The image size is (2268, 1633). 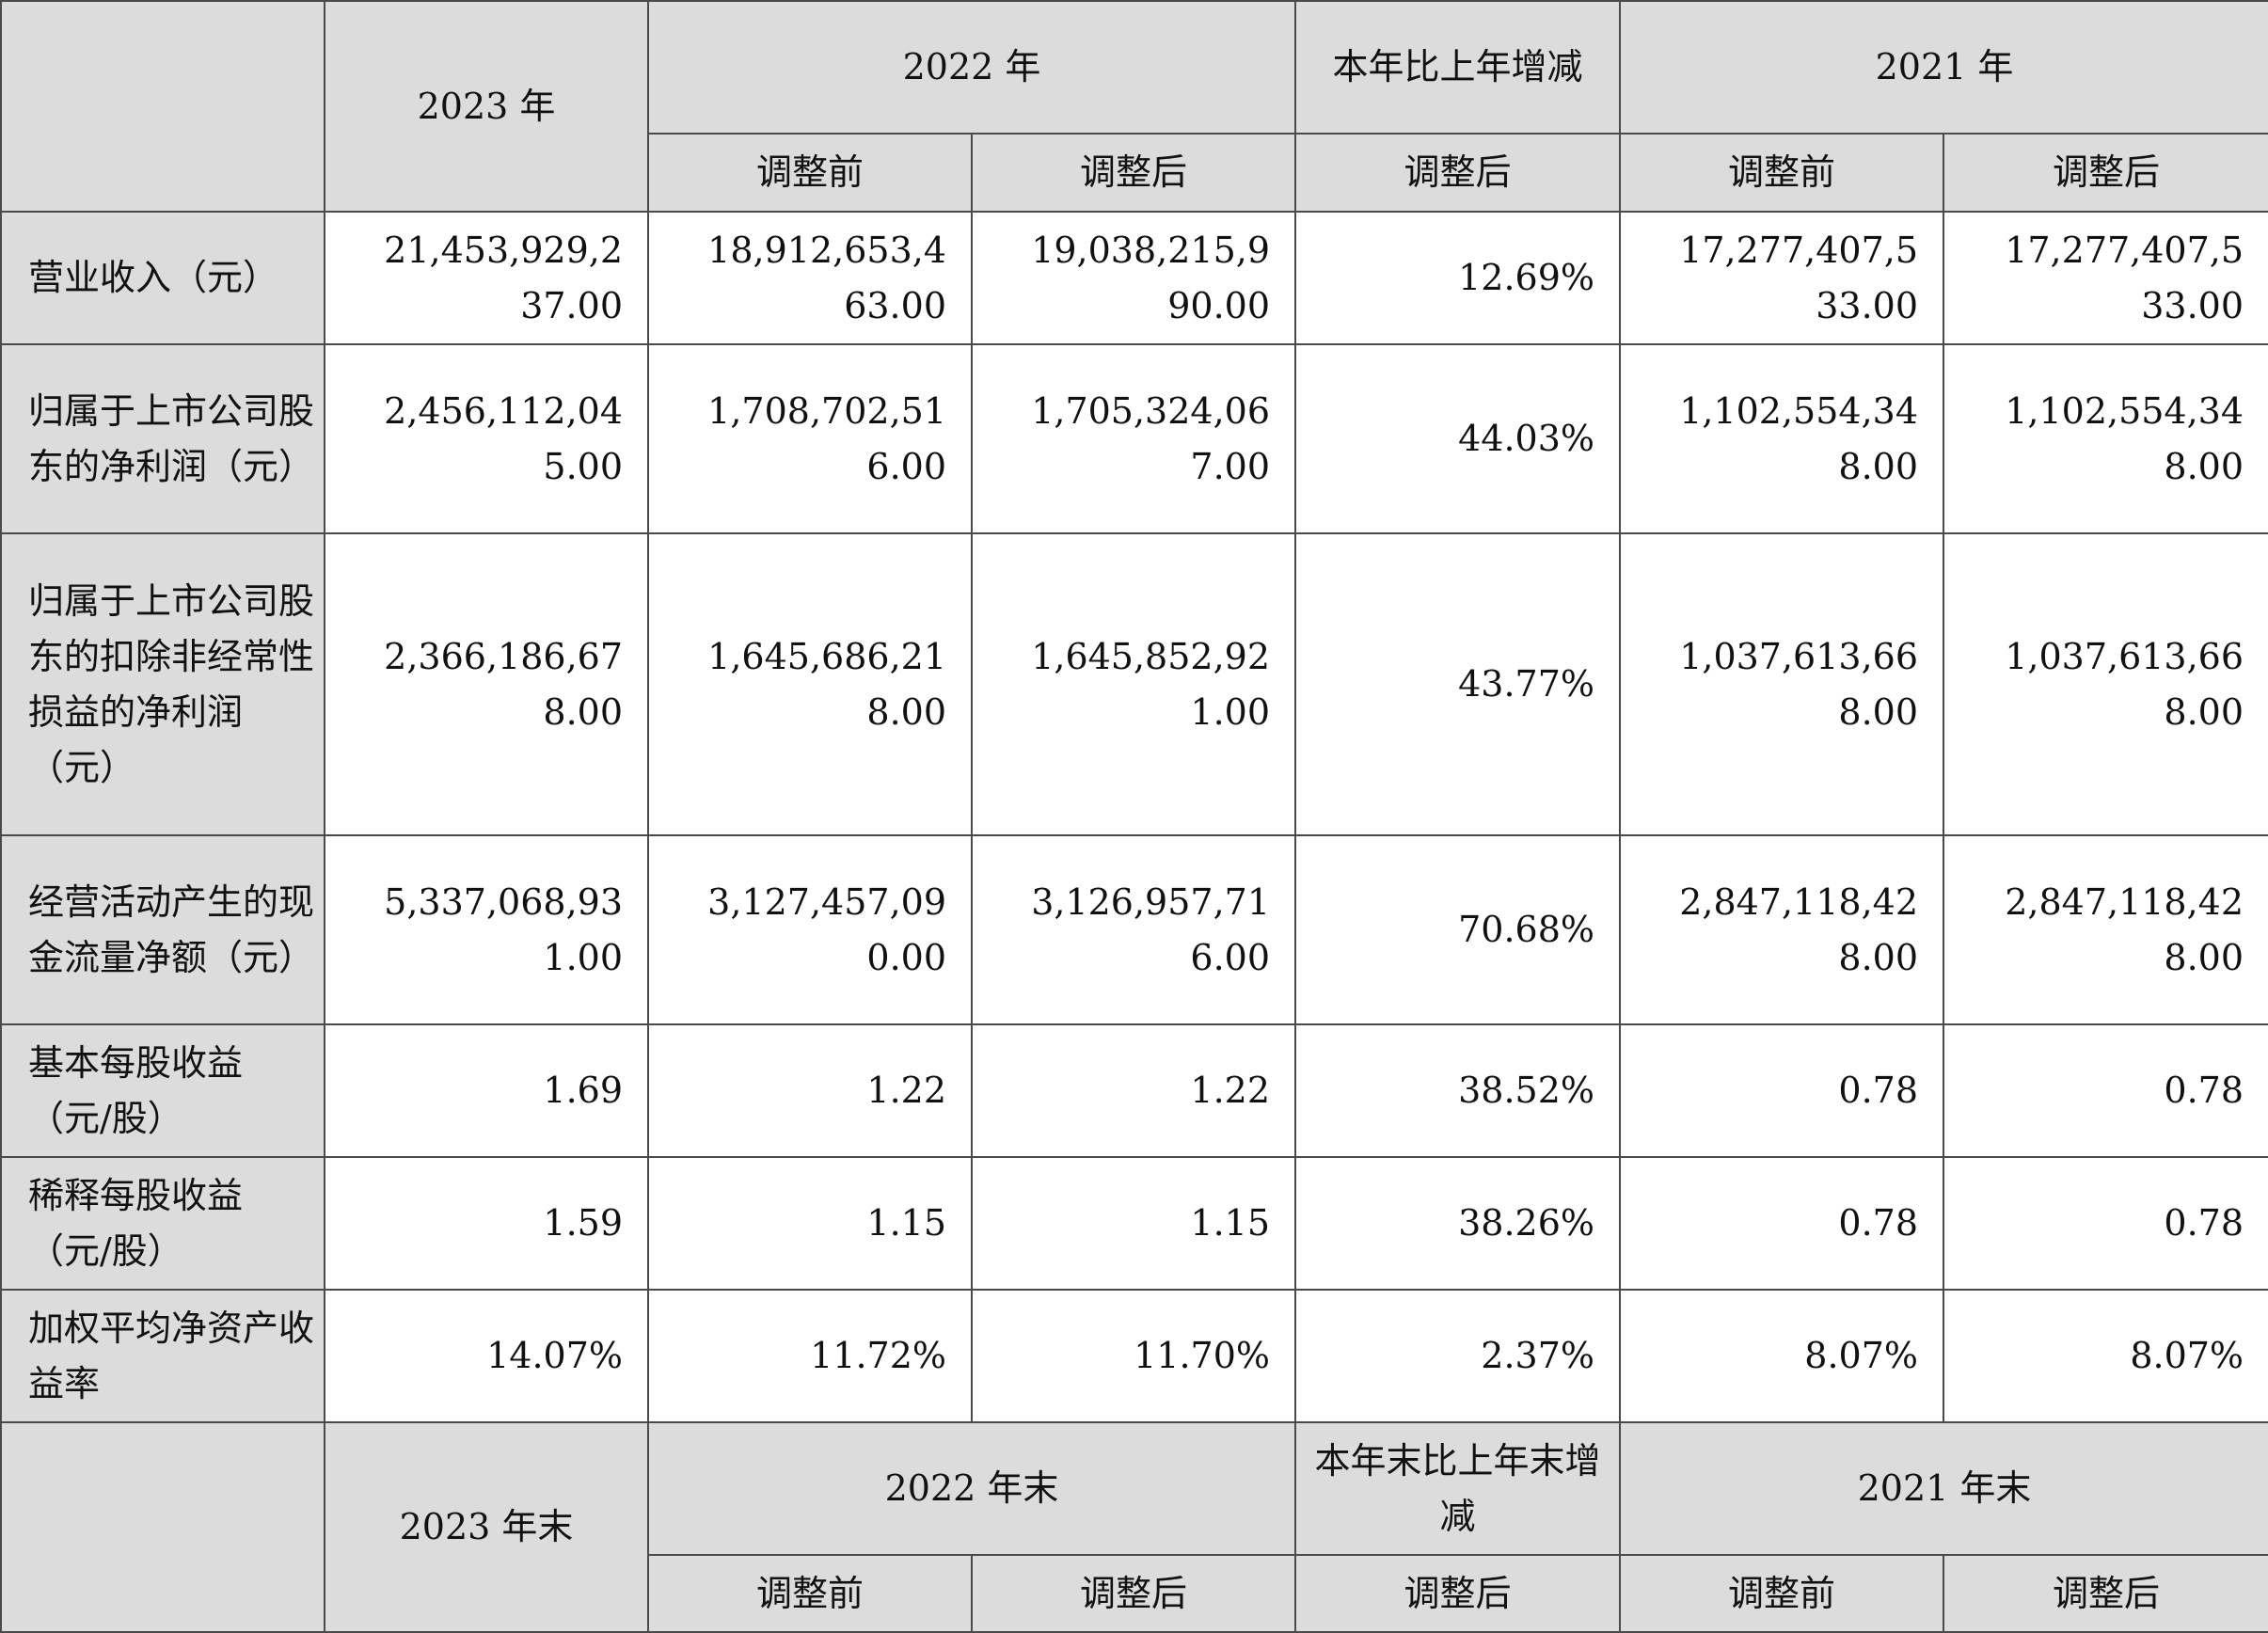 What do you see at coordinates (1782, 438) in the screenshot?
I see `value-2021-before: 1,102,554,34 8.00` at bounding box center [1782, 438].